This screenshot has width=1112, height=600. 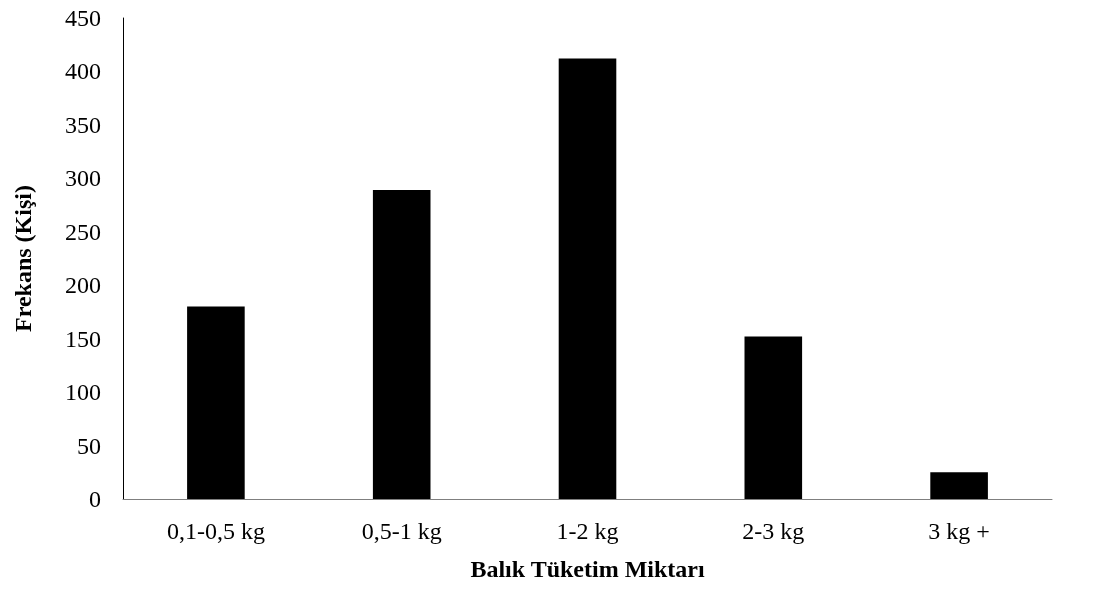 I want to click on y-tick-label: 350, so click(x=83, y=124).